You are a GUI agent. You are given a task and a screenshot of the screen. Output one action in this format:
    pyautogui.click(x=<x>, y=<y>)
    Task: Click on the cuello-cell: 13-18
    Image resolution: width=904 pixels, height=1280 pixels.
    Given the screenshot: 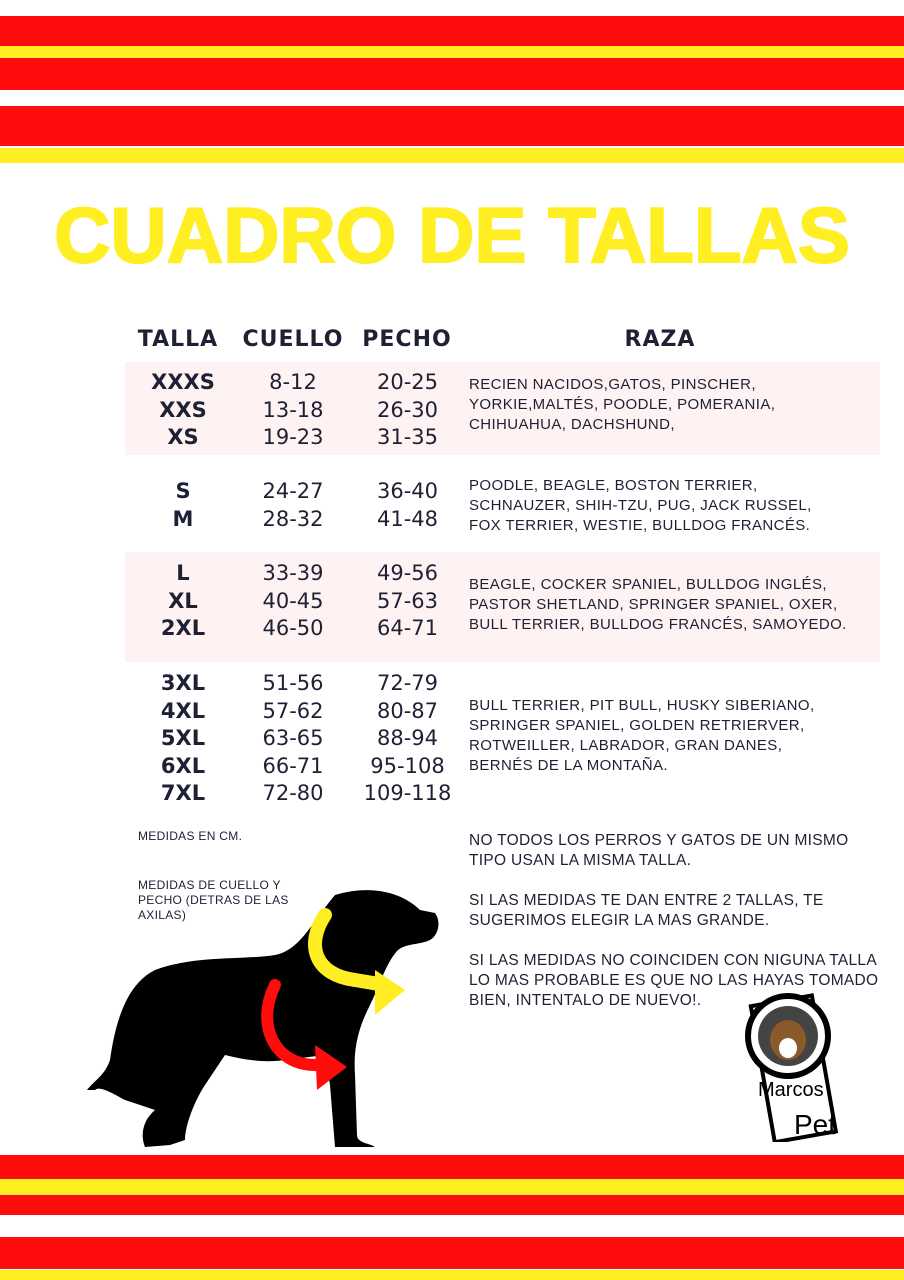 What is the action you would take?
    pyautogui.click(x=293, y=409)
    